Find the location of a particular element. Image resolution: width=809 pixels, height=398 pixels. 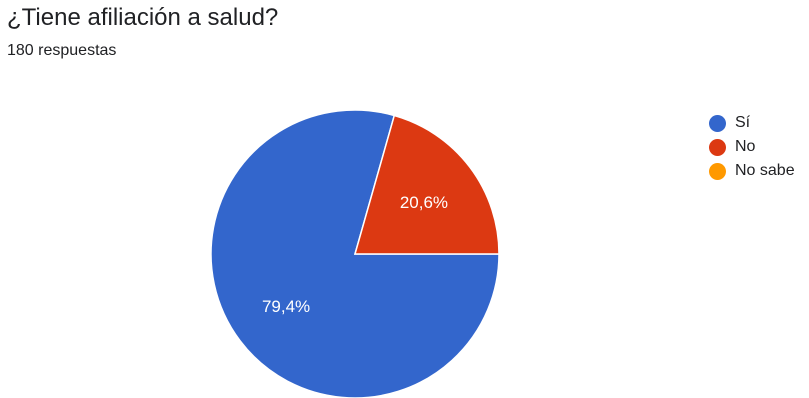

data-label-si: 79,4% is located at coordinates (286, 306).